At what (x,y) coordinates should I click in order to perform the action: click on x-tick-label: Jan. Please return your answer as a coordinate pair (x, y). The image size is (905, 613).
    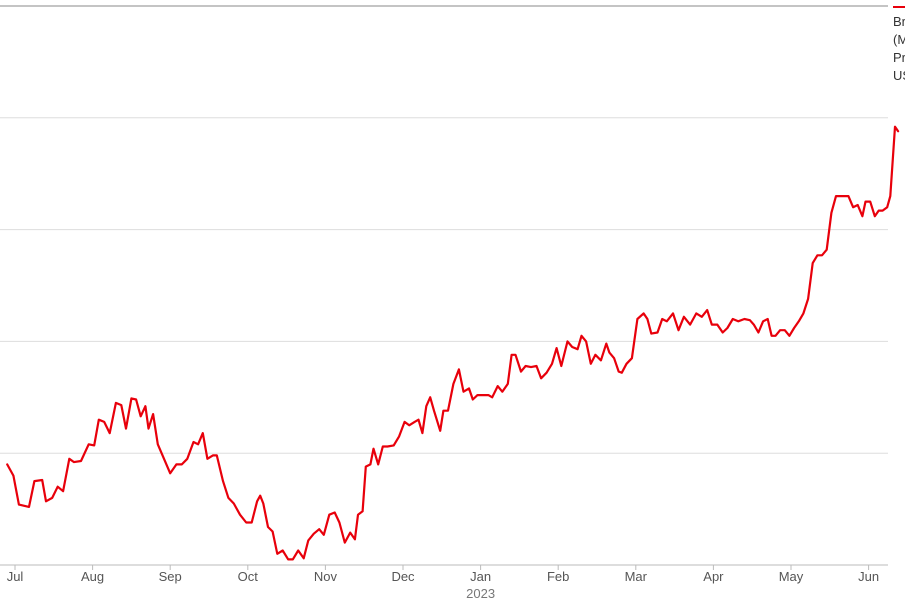
    Looking at the image, I should click on (480, 576).